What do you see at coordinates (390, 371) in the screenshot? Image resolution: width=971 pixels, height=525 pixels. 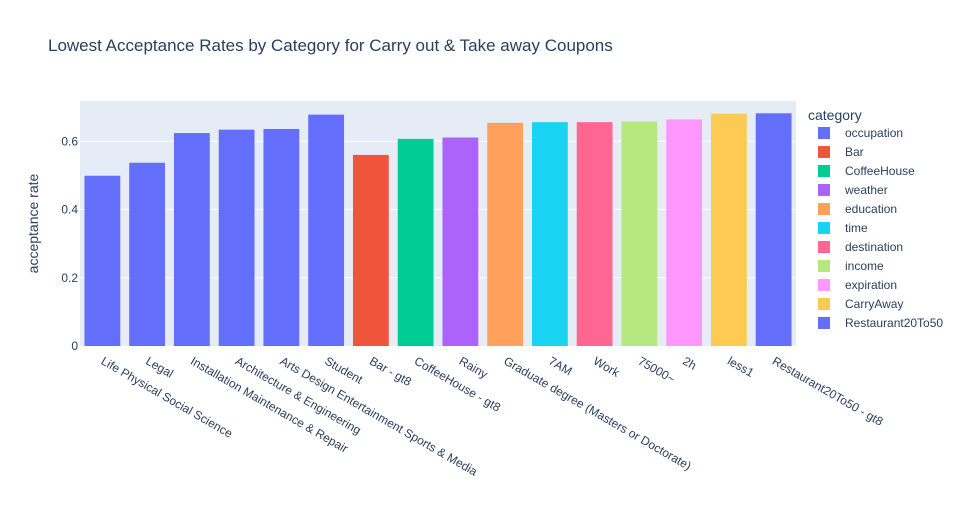 I see `x-tick-label: Bar - gt8` at bounding box center [390, 371].